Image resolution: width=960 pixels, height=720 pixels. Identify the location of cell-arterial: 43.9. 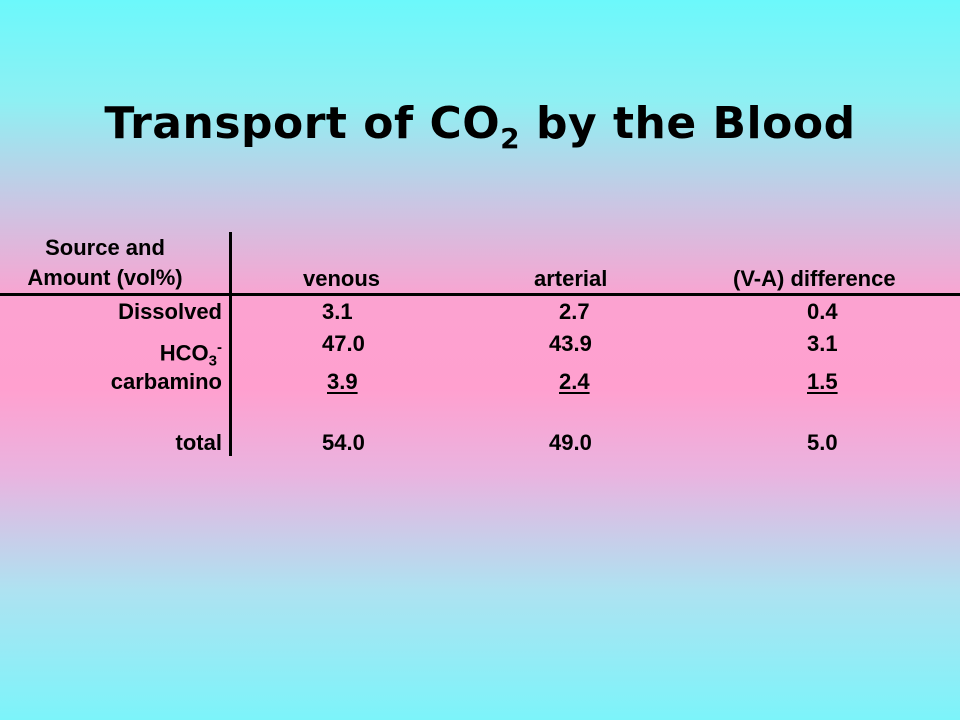
(570, 343).